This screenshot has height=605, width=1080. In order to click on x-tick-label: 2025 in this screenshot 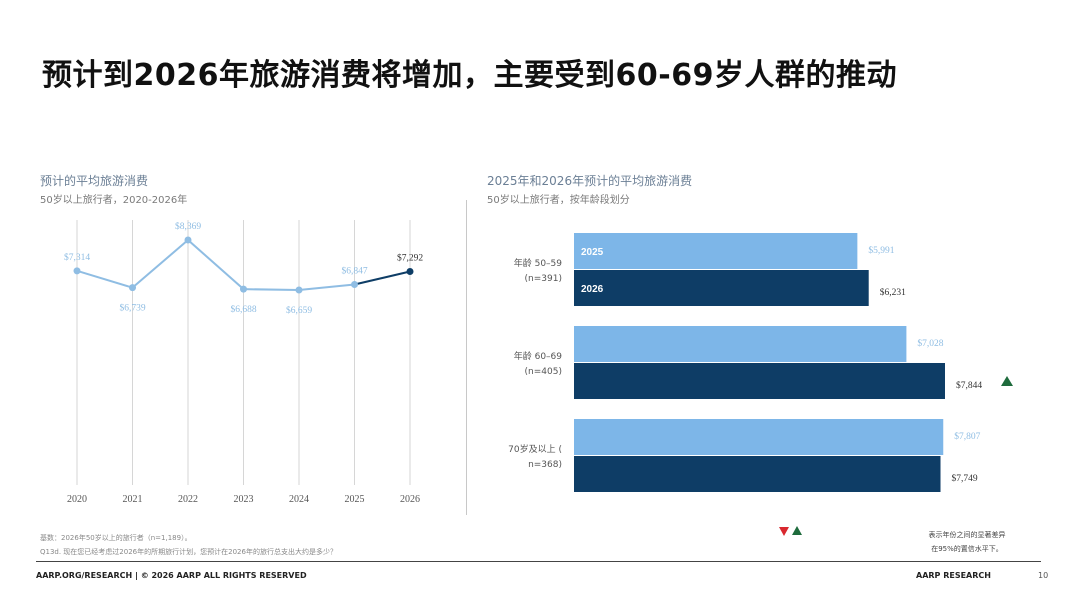, I will do `click(355, 499)`.